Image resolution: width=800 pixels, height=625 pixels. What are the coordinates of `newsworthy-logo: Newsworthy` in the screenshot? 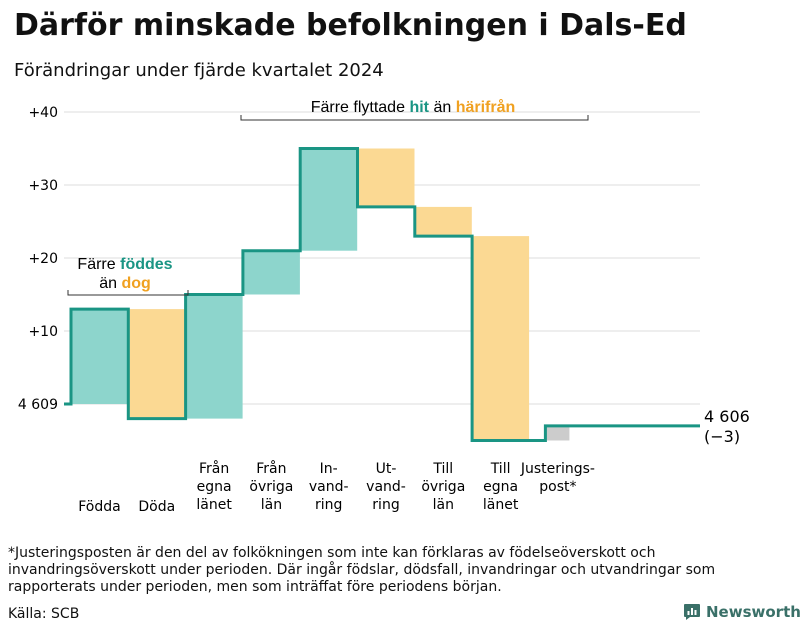 It's located at (741, 612).